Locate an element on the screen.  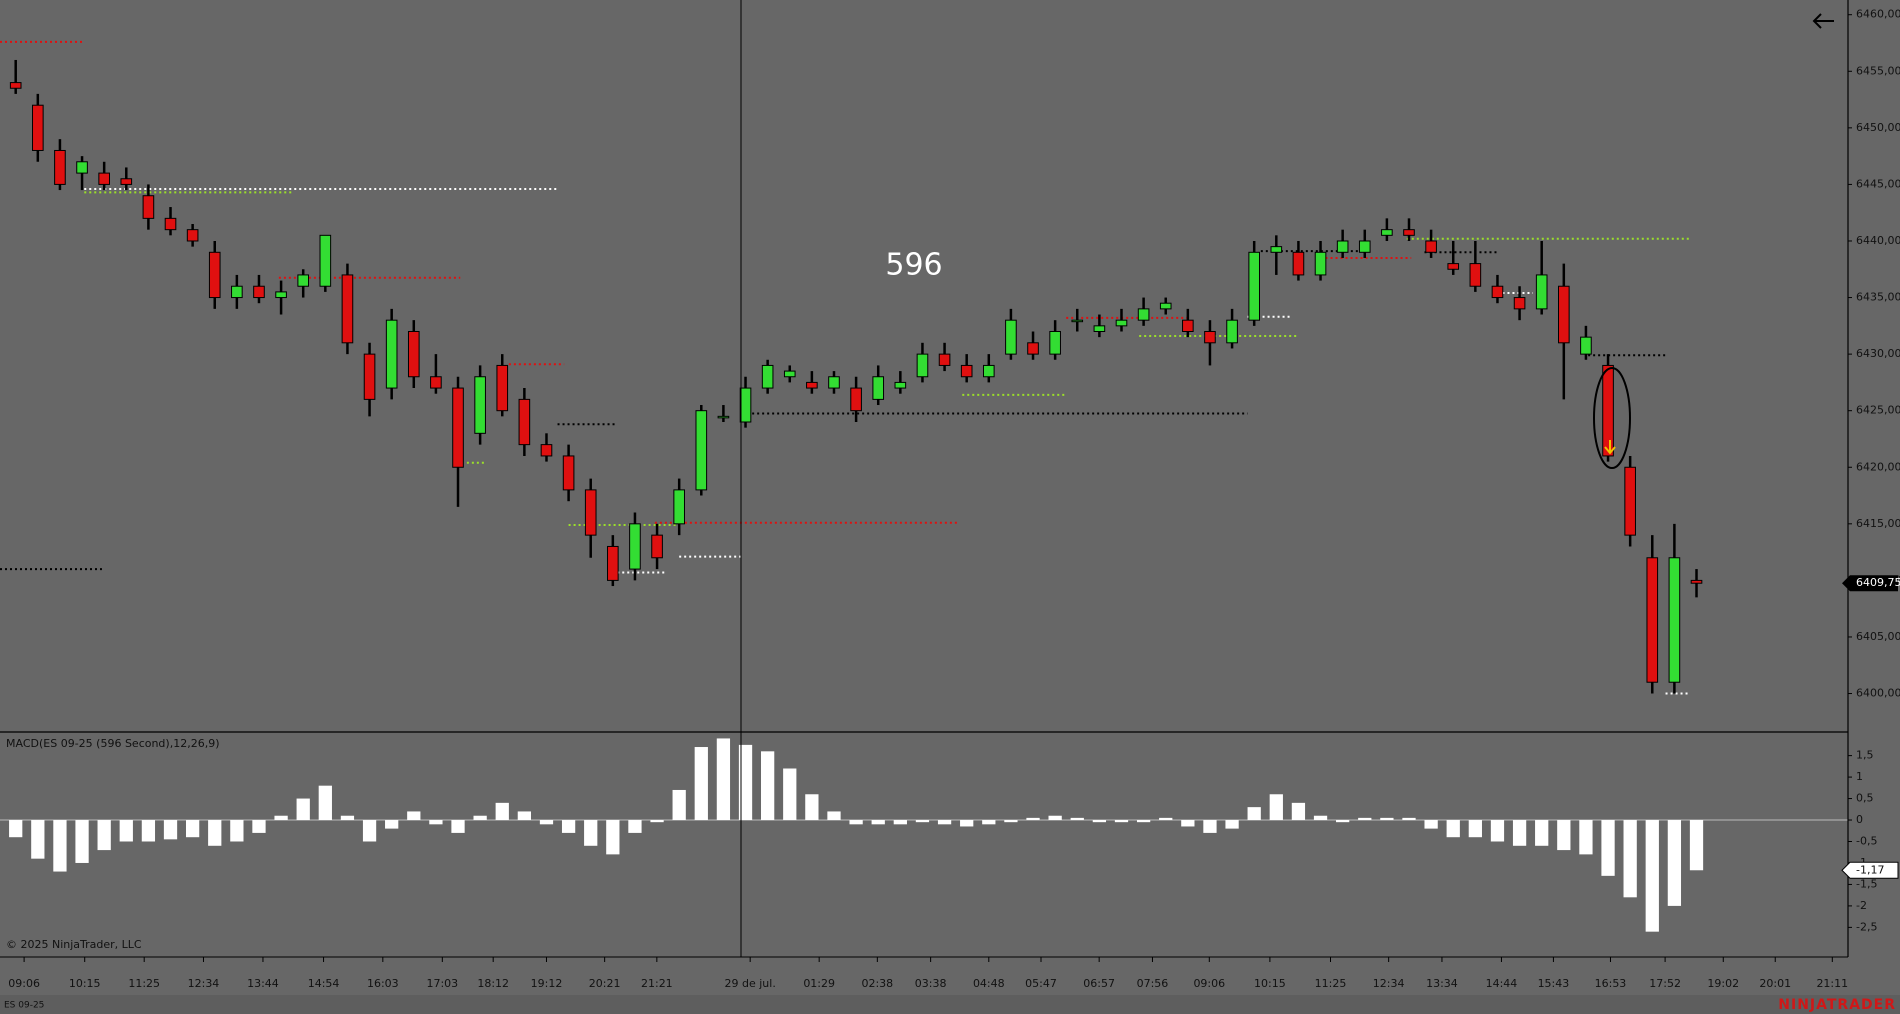
macd-value-tag is located at coordinates (1870, 870).